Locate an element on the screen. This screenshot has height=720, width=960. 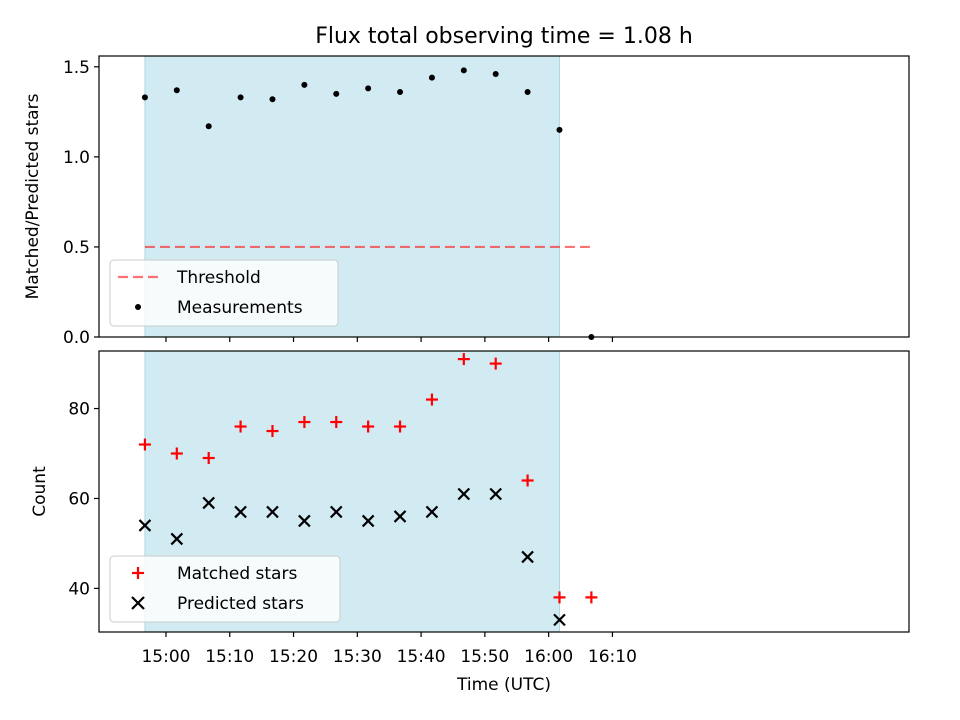
legend-measurement-swatch is located at coordinates (138, 307).